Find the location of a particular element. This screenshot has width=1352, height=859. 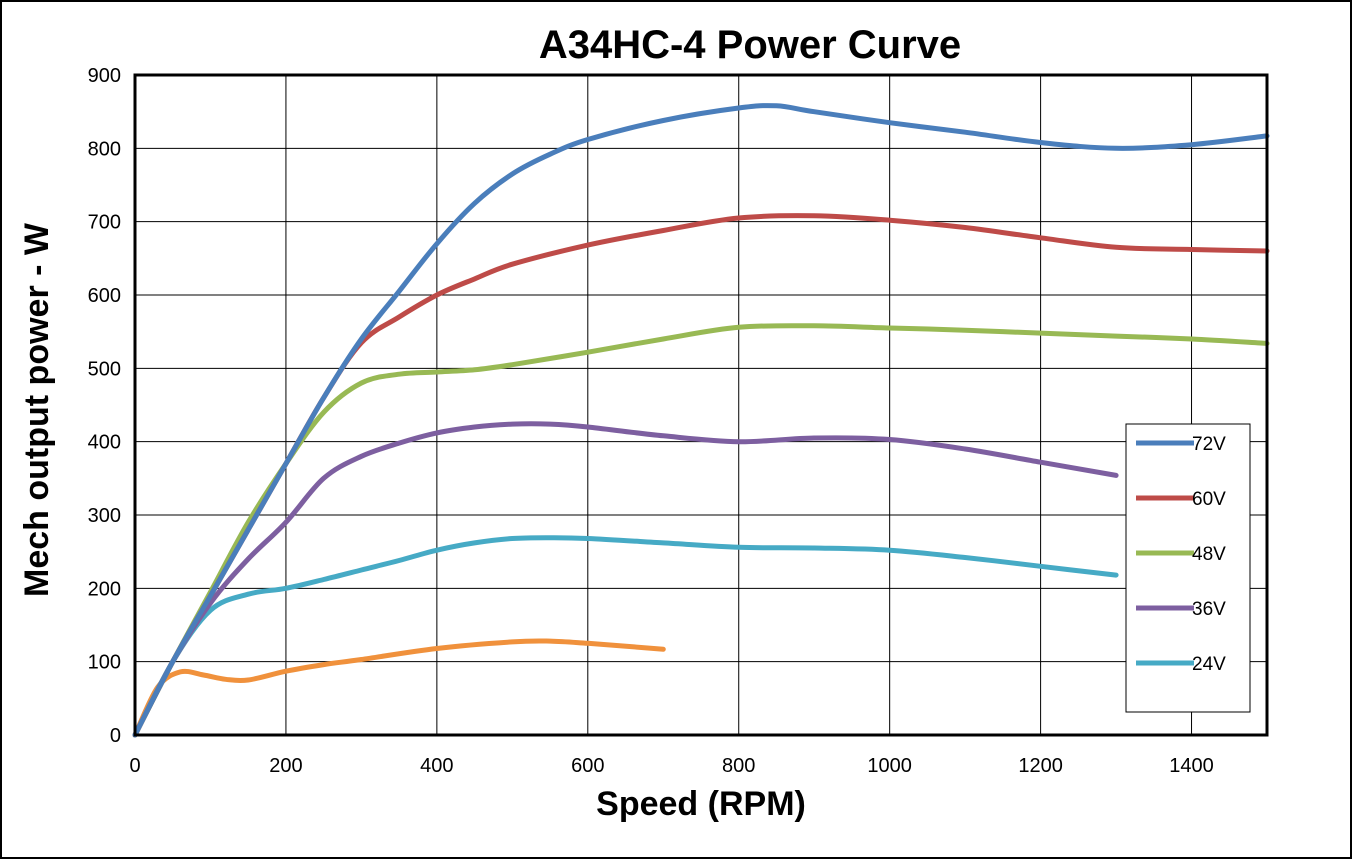

legend-label: 60V is located at coordinates (1209, 499).